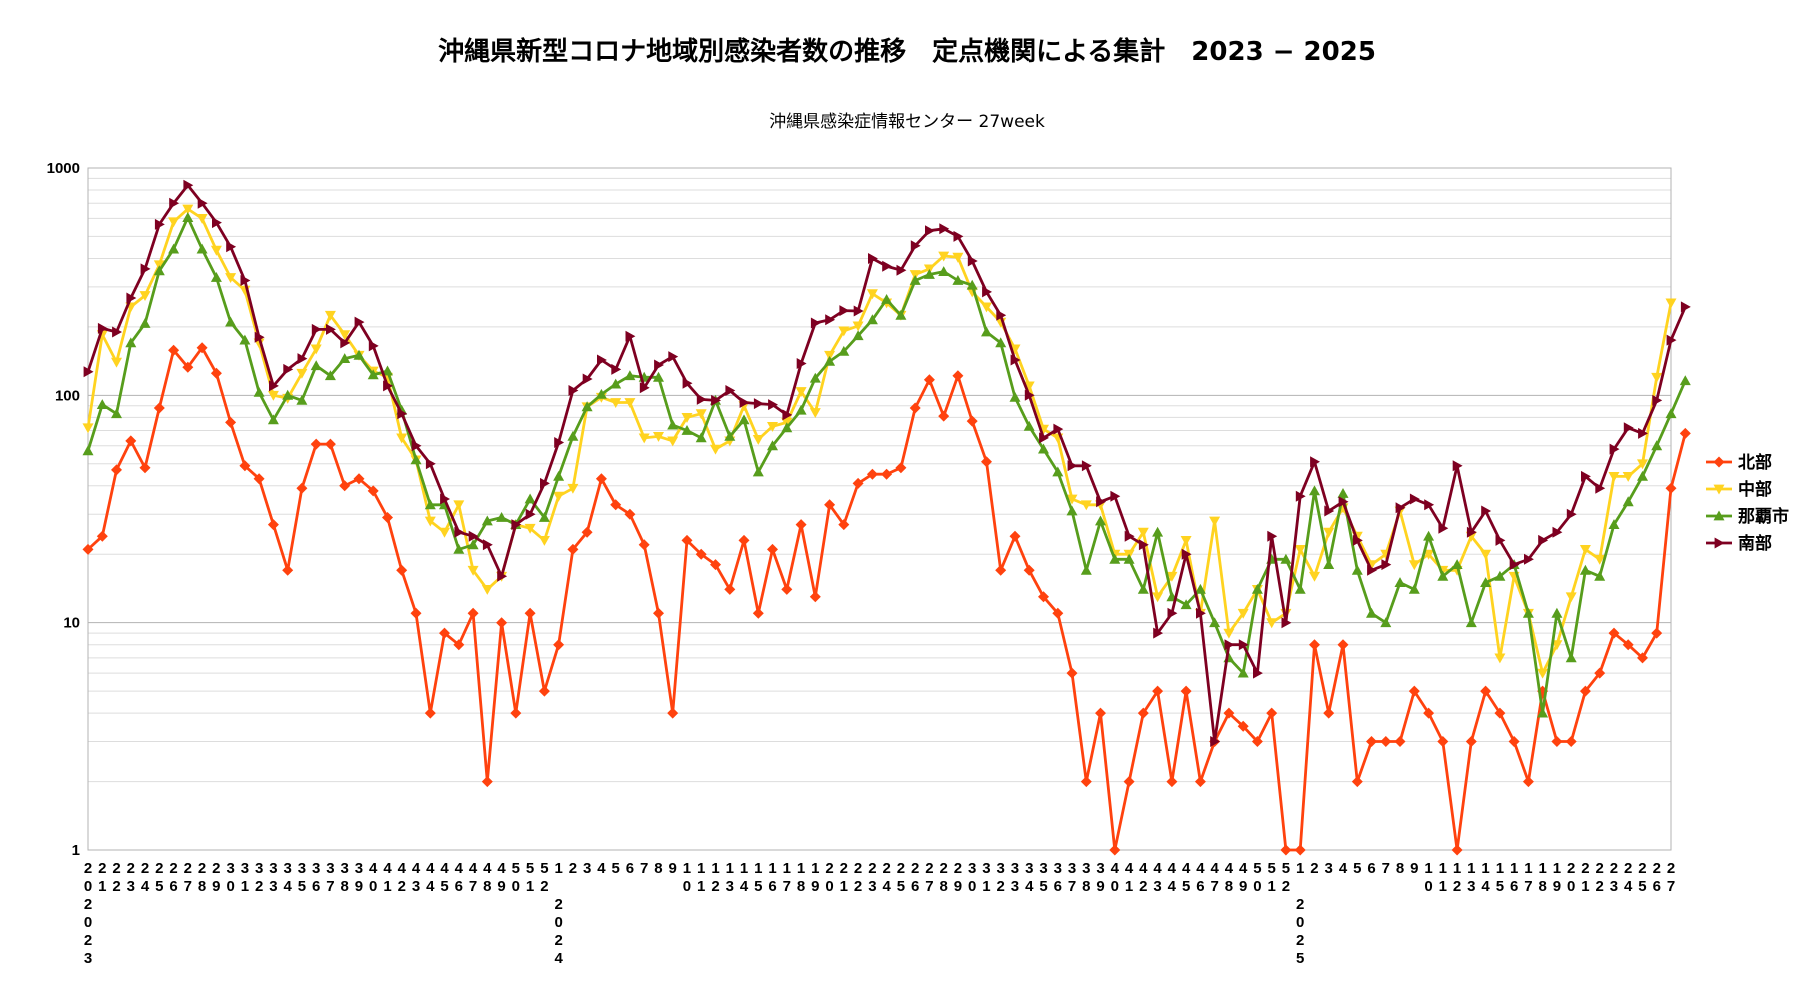 The width and height of the screenshot is (1815, 1003). What do you see at coordinates (76, 850) in the screenshot?
I see `y-tick-label: 1` at bounding box center [76, 850].